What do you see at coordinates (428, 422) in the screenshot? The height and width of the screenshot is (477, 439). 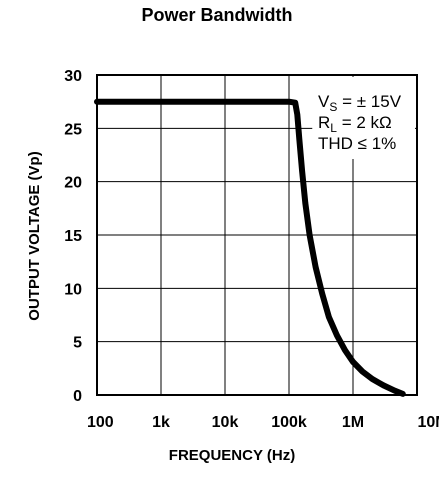 I see `x-tick-label: 10M` at bounding box center [428, 422].